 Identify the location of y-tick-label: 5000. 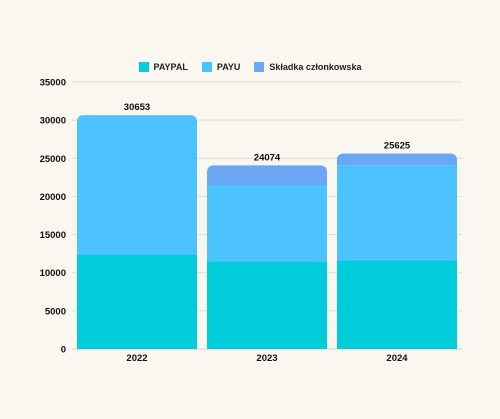
(55, 311).